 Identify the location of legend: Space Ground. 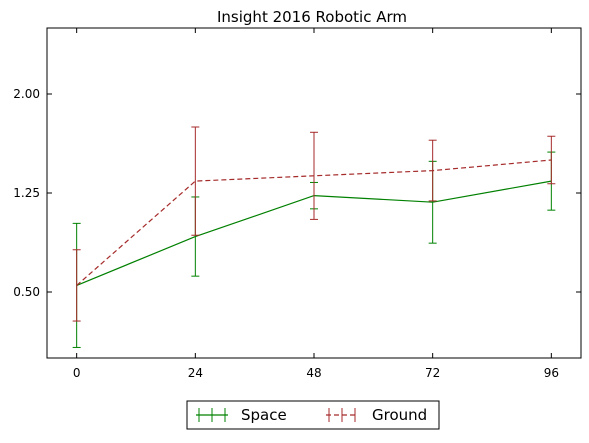
(313, 415).